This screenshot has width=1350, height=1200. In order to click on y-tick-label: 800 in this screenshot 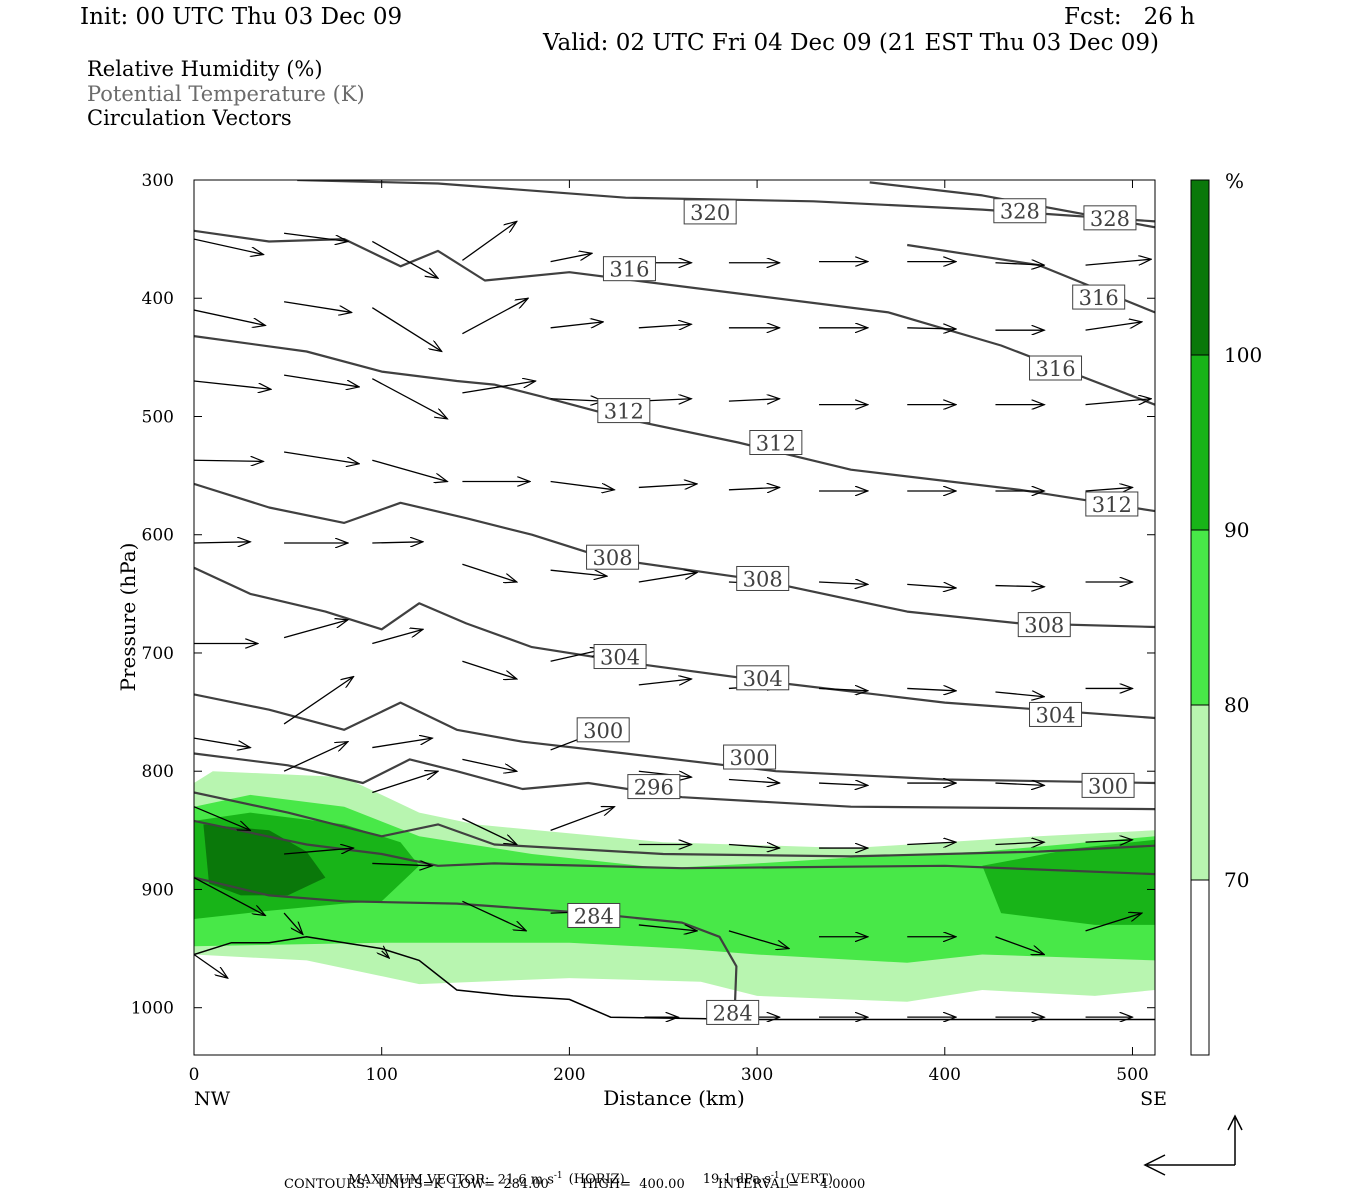, I will do `click(158, 772)`.